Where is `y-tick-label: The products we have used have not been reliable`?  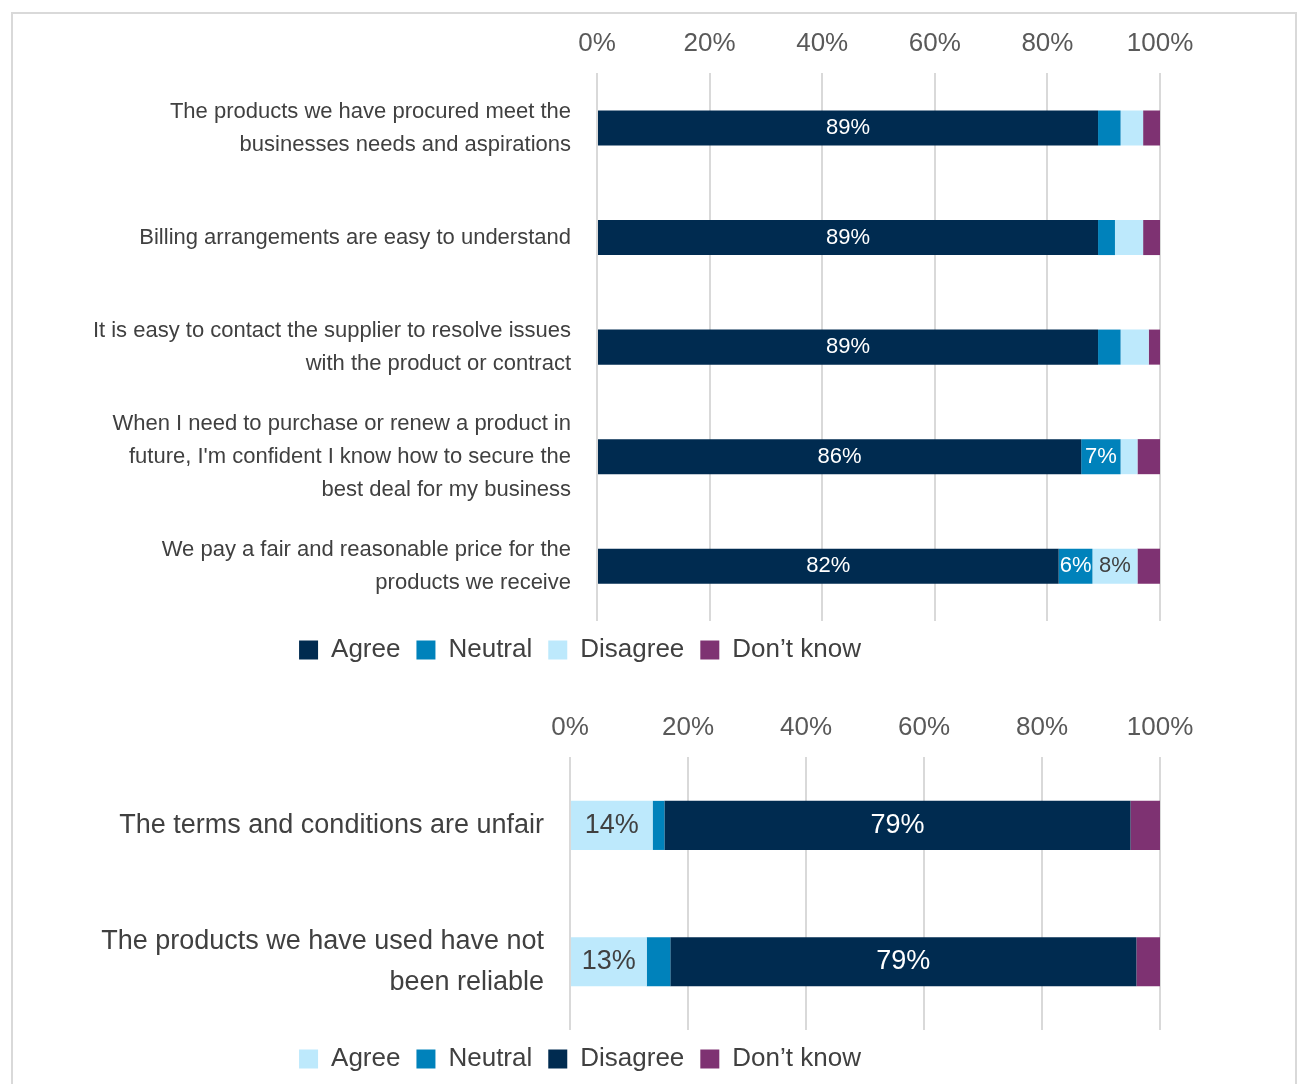 y-tick-label: The products we have used have not been reliable is located at coordinates (323, 960).